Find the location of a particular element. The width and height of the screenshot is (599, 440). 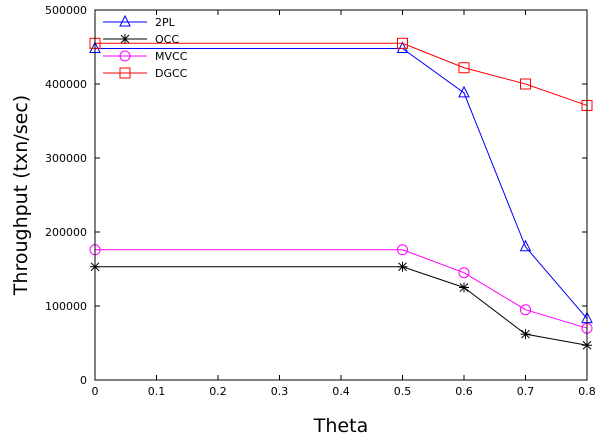

y-axis-label: Throughput (txn/sec) is located at coordinates (21, 195).